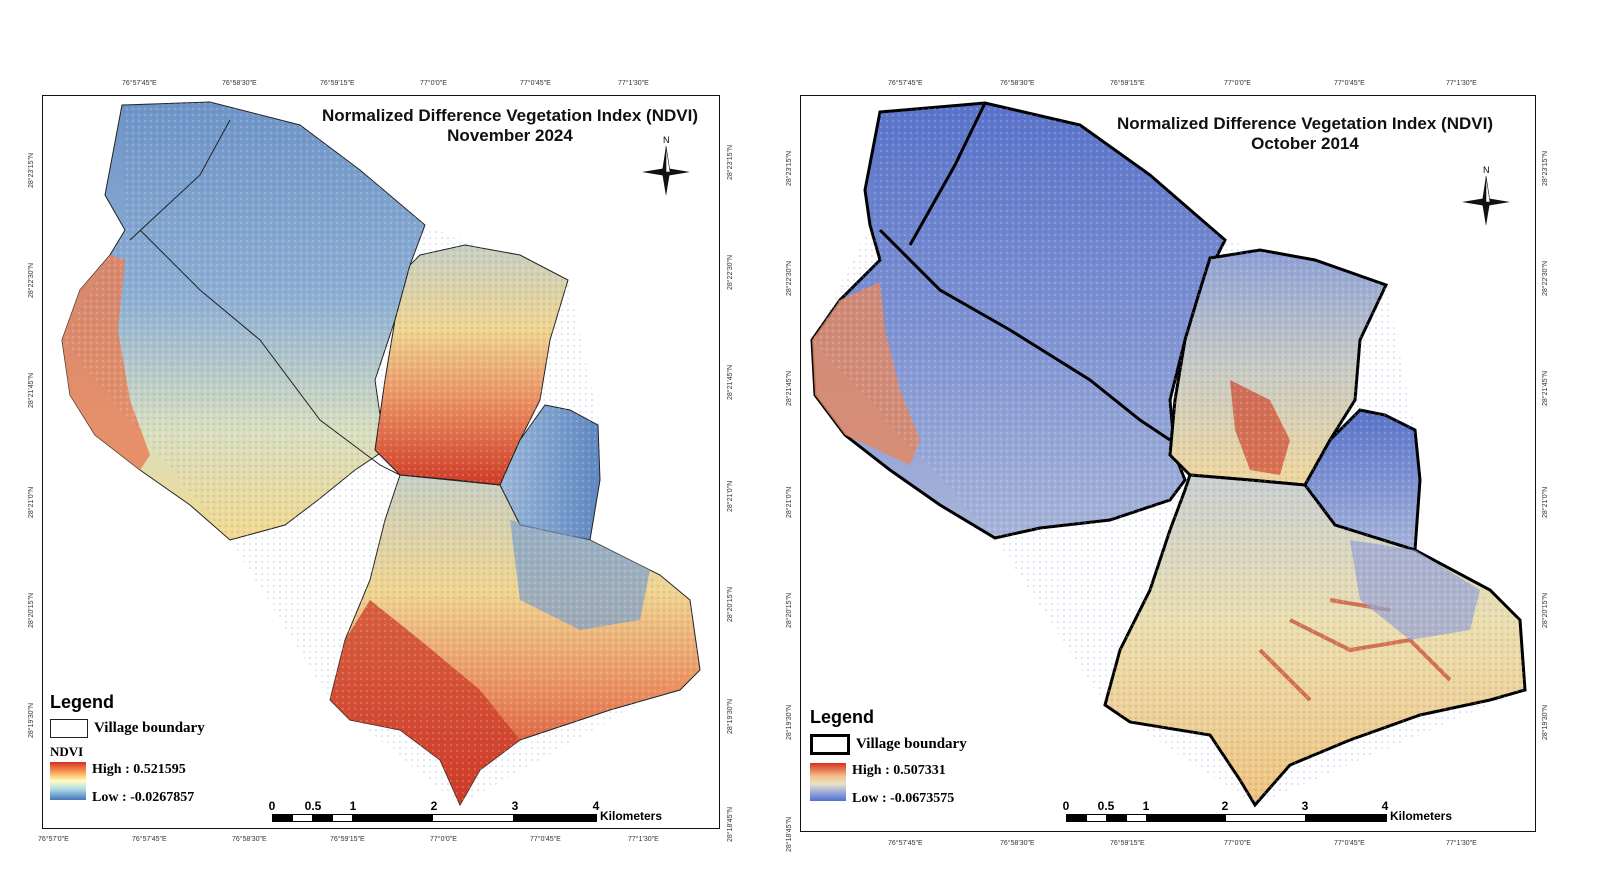 The width and height of the screenshot is (1600, 894). I want to click on ndvi-low-label: Low : -0.0673575, so click(903, 798).